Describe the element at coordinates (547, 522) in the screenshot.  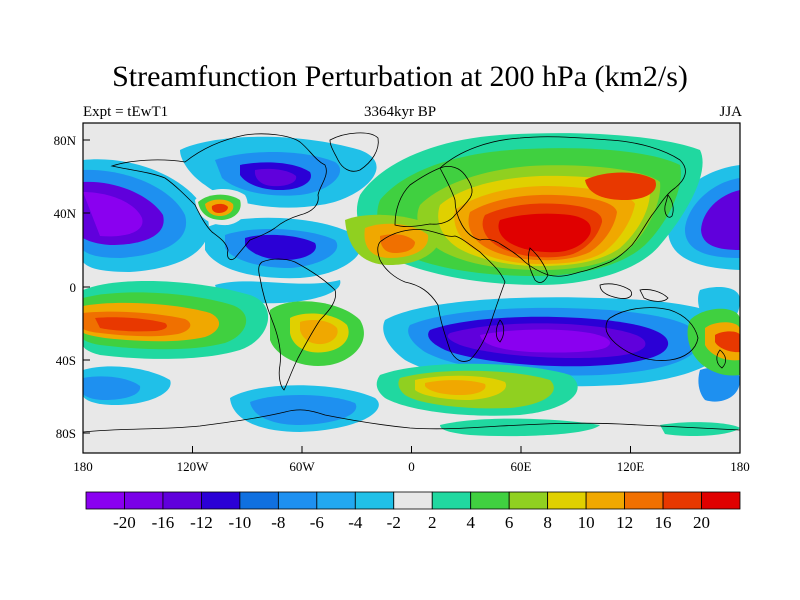
I see `colorbar-label: 8` at that location.